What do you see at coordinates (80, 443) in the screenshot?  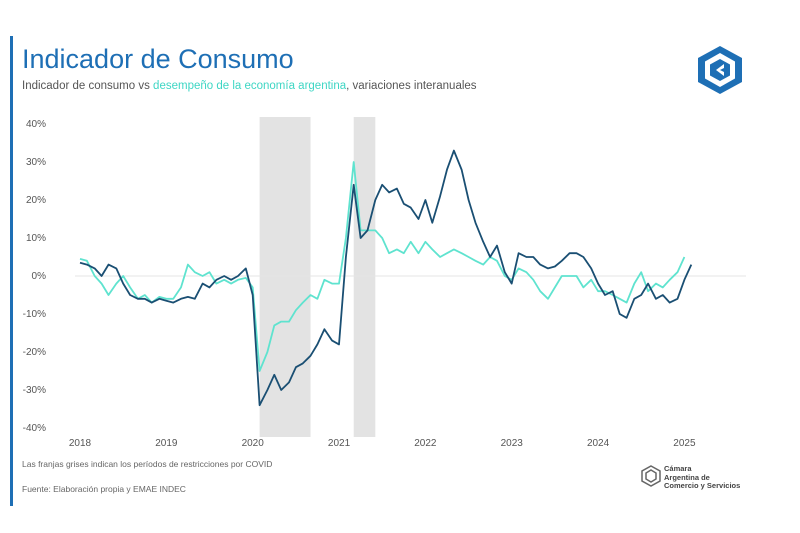 I see `x-tick-label: 2018` at bounding box center [80, 443].